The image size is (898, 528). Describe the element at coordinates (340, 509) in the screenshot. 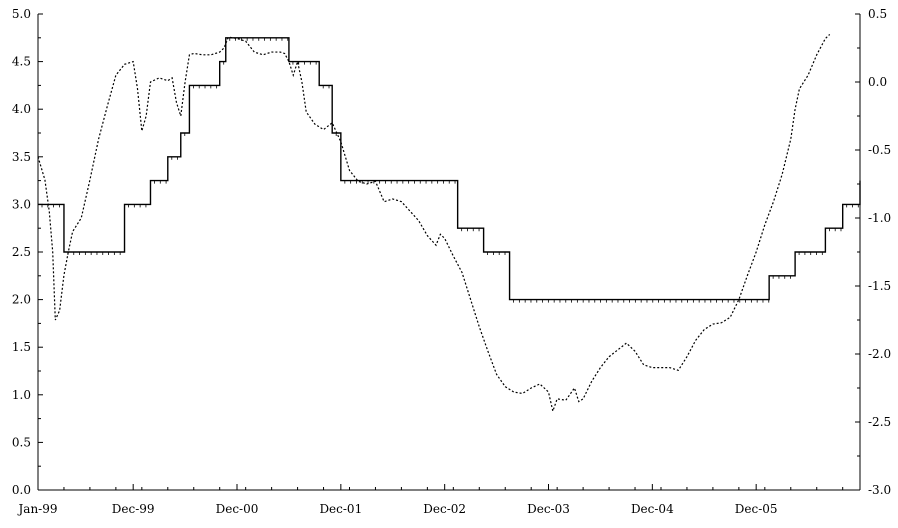

I see `x-tick-label: Dec-01` at that location.